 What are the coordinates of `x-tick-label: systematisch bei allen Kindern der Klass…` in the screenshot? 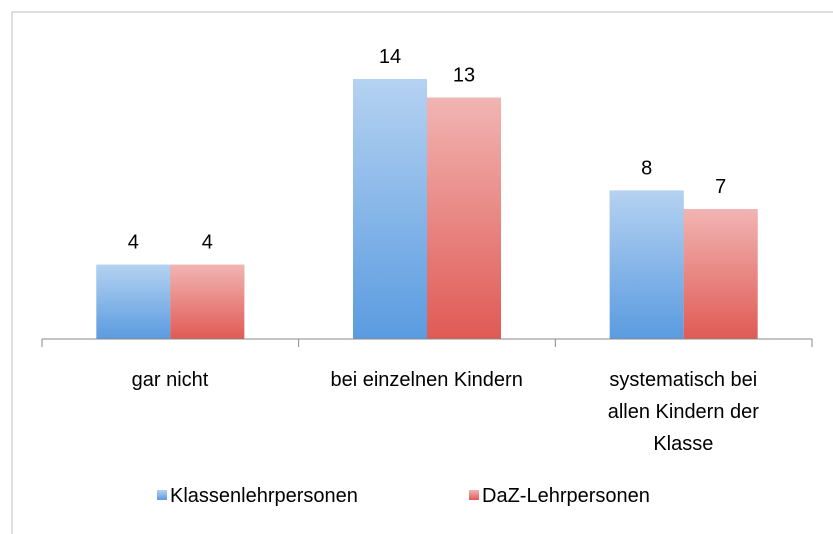 It's located at (683, 412).